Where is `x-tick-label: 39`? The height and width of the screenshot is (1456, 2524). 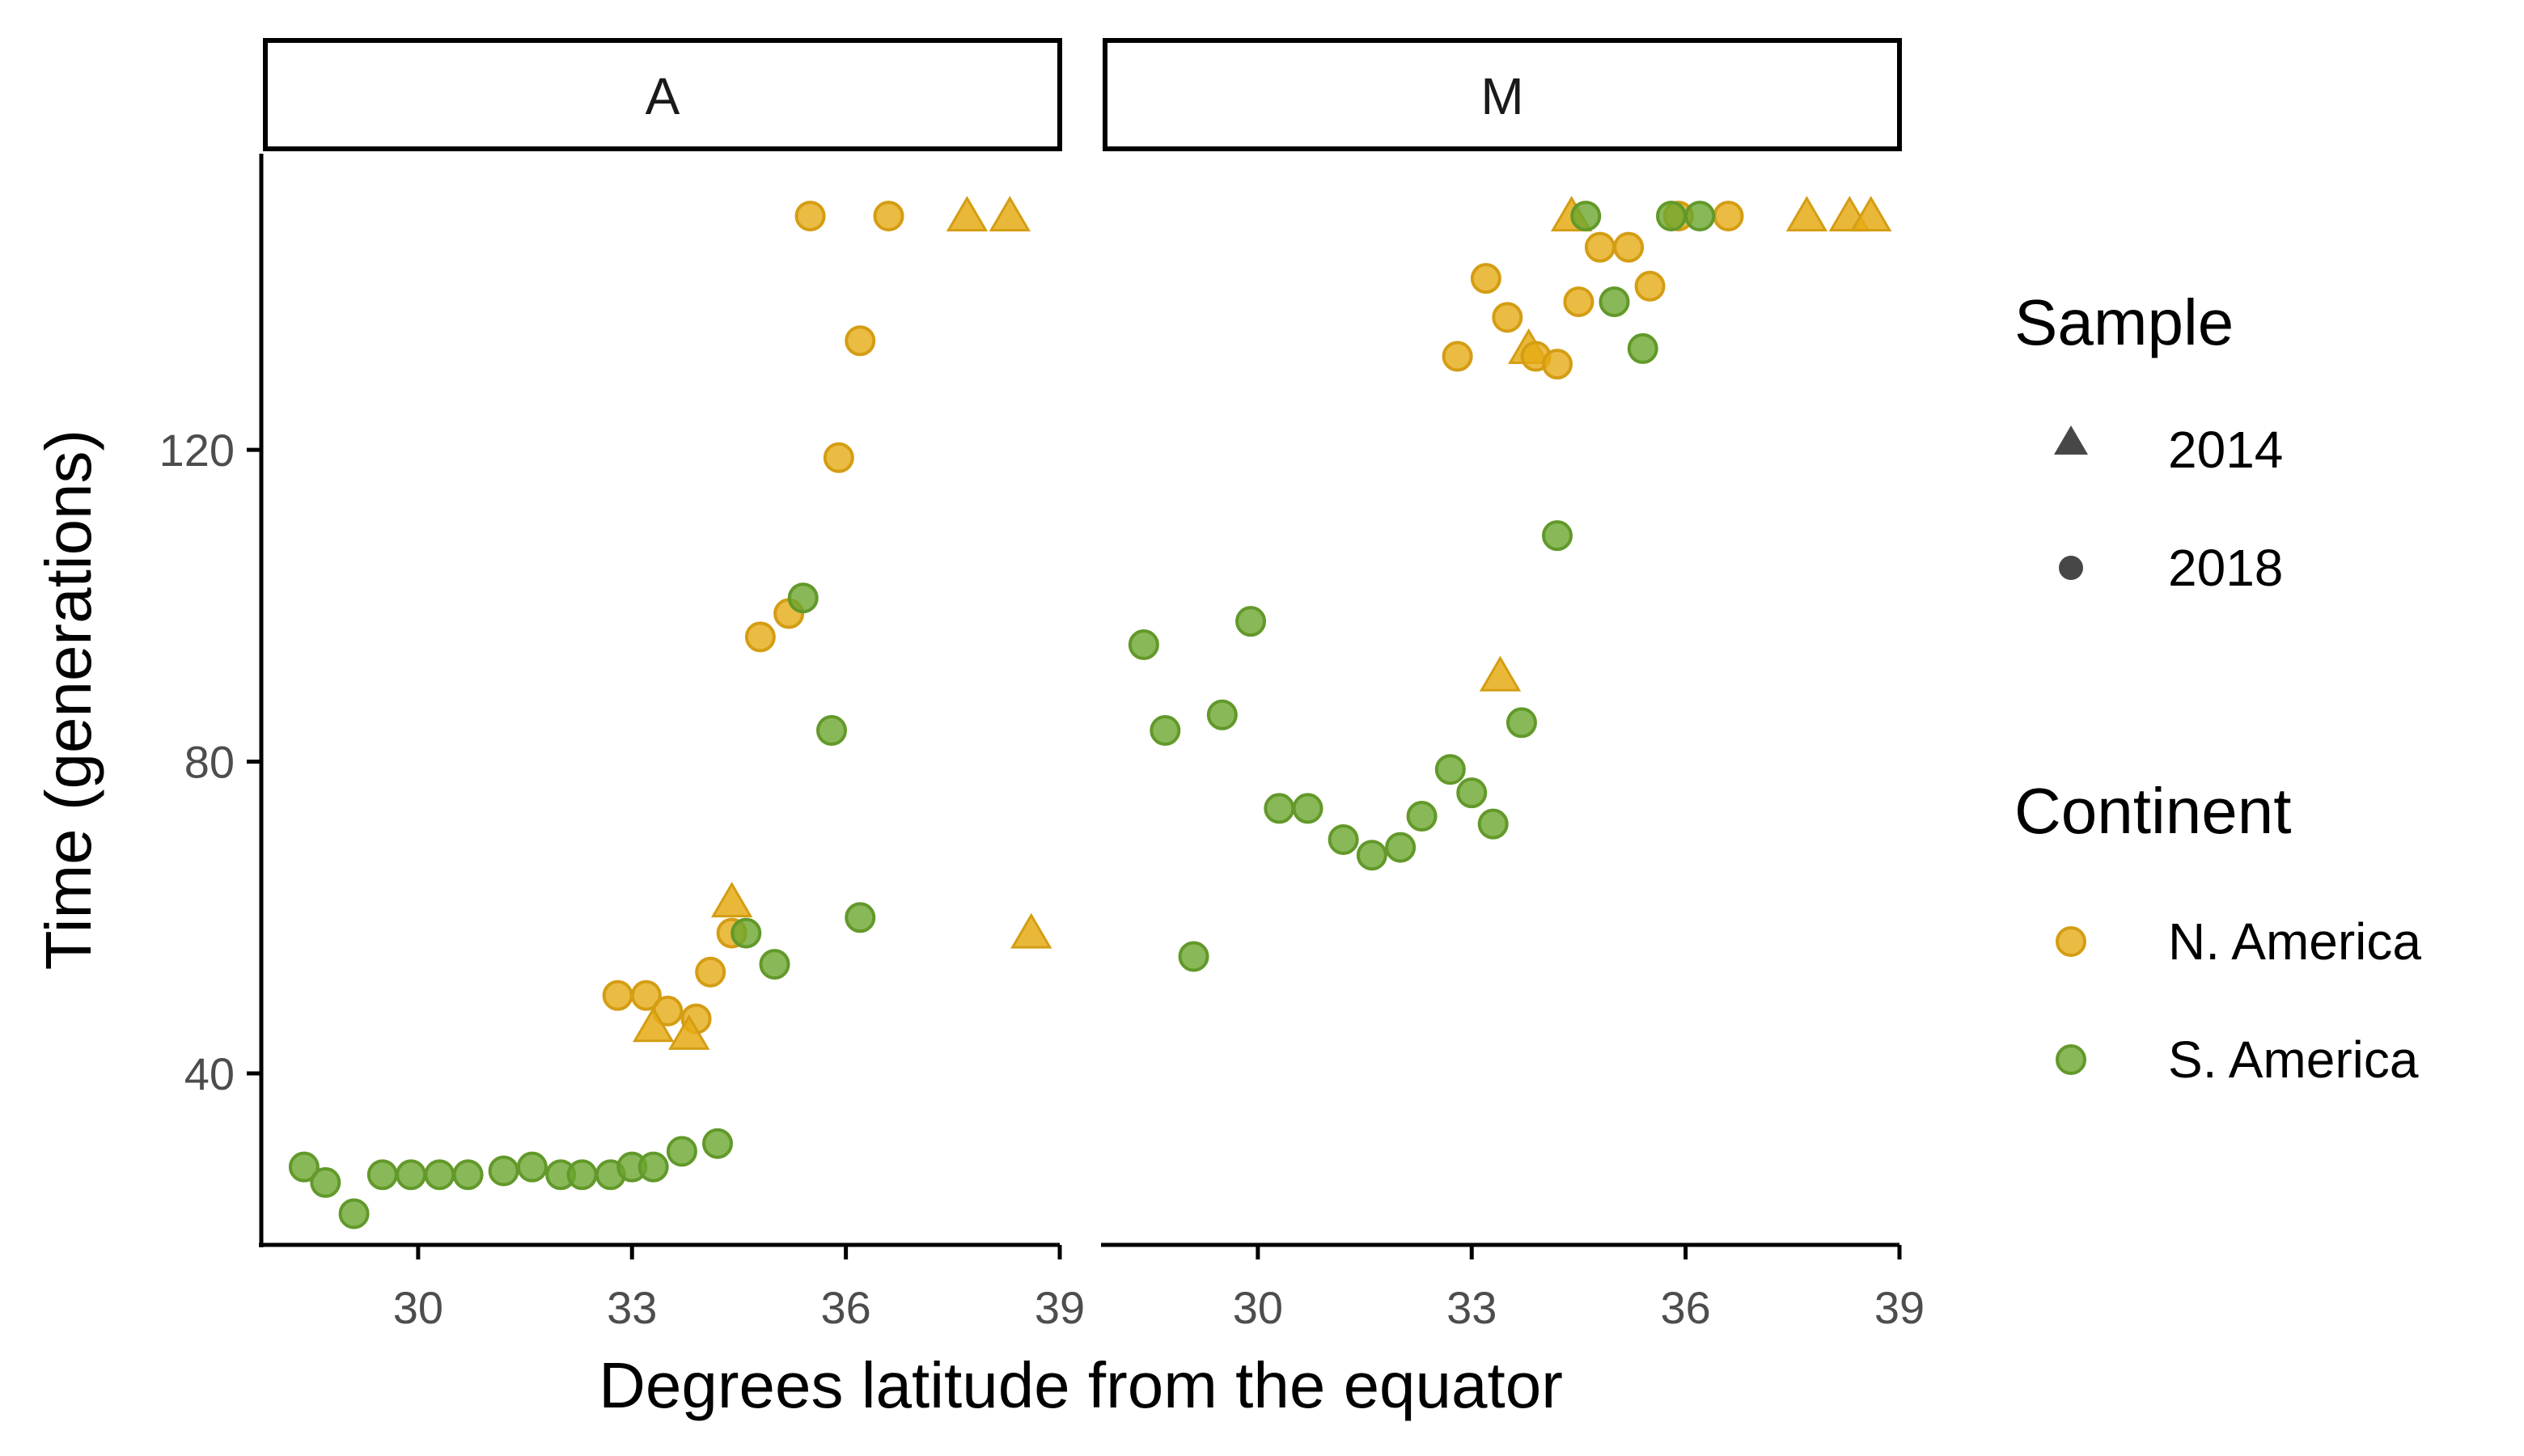
x-tick-label: 39 is located at coordinates (1060, 1307).